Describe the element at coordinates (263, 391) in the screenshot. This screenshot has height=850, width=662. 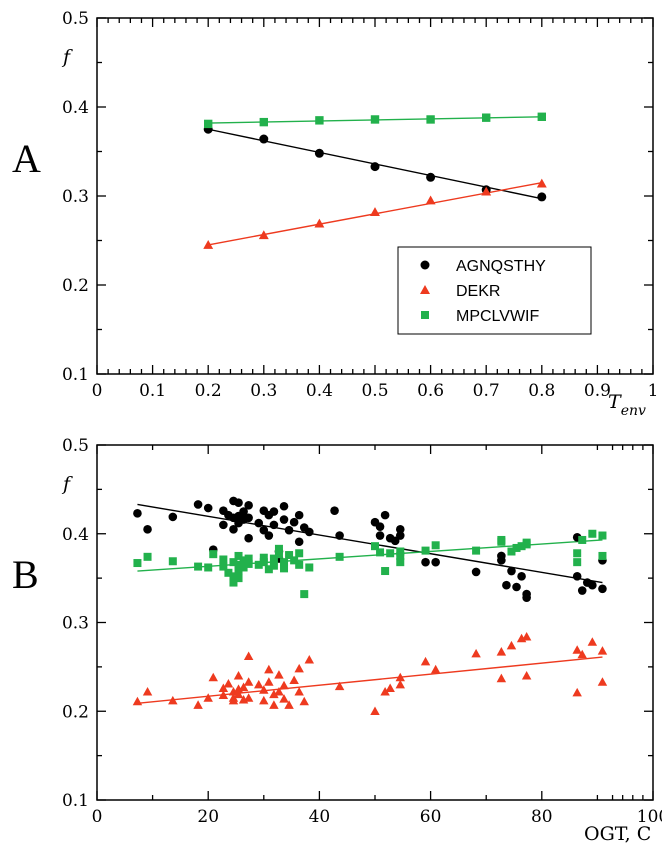
I see `x-tick-label: 0.3` at that location.